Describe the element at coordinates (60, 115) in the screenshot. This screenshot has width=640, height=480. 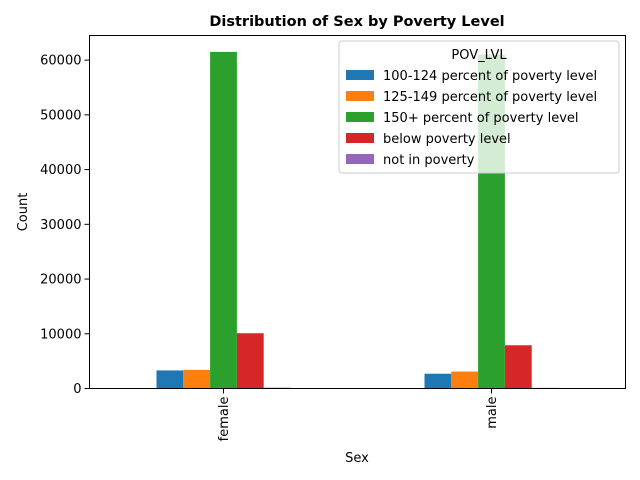
I see `y-tick-label: 50000` at that location.